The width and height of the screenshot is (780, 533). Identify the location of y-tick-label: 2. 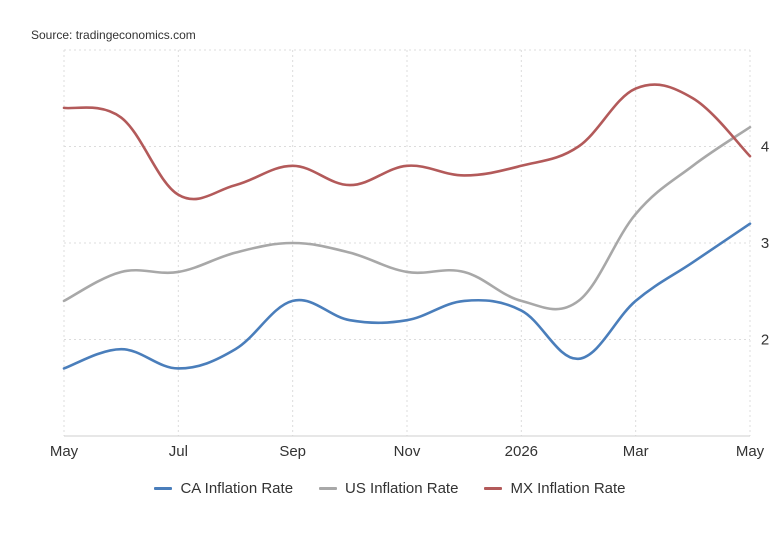
(765, 340).